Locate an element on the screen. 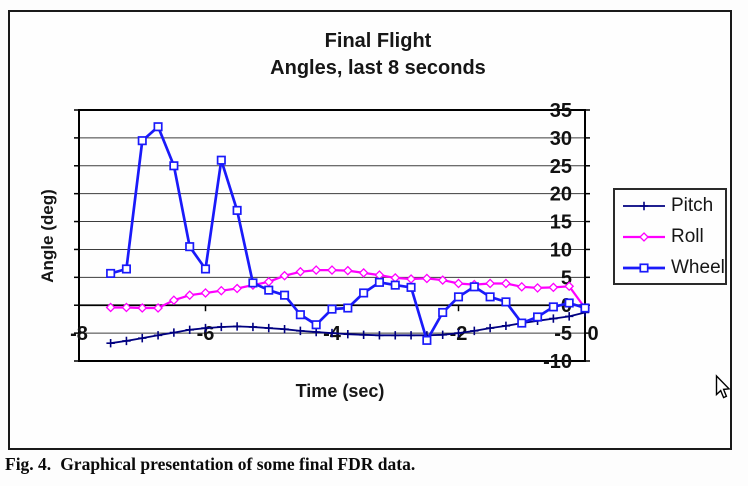  legend-item-wheel: Wheel is located at coordinates (673, 268).